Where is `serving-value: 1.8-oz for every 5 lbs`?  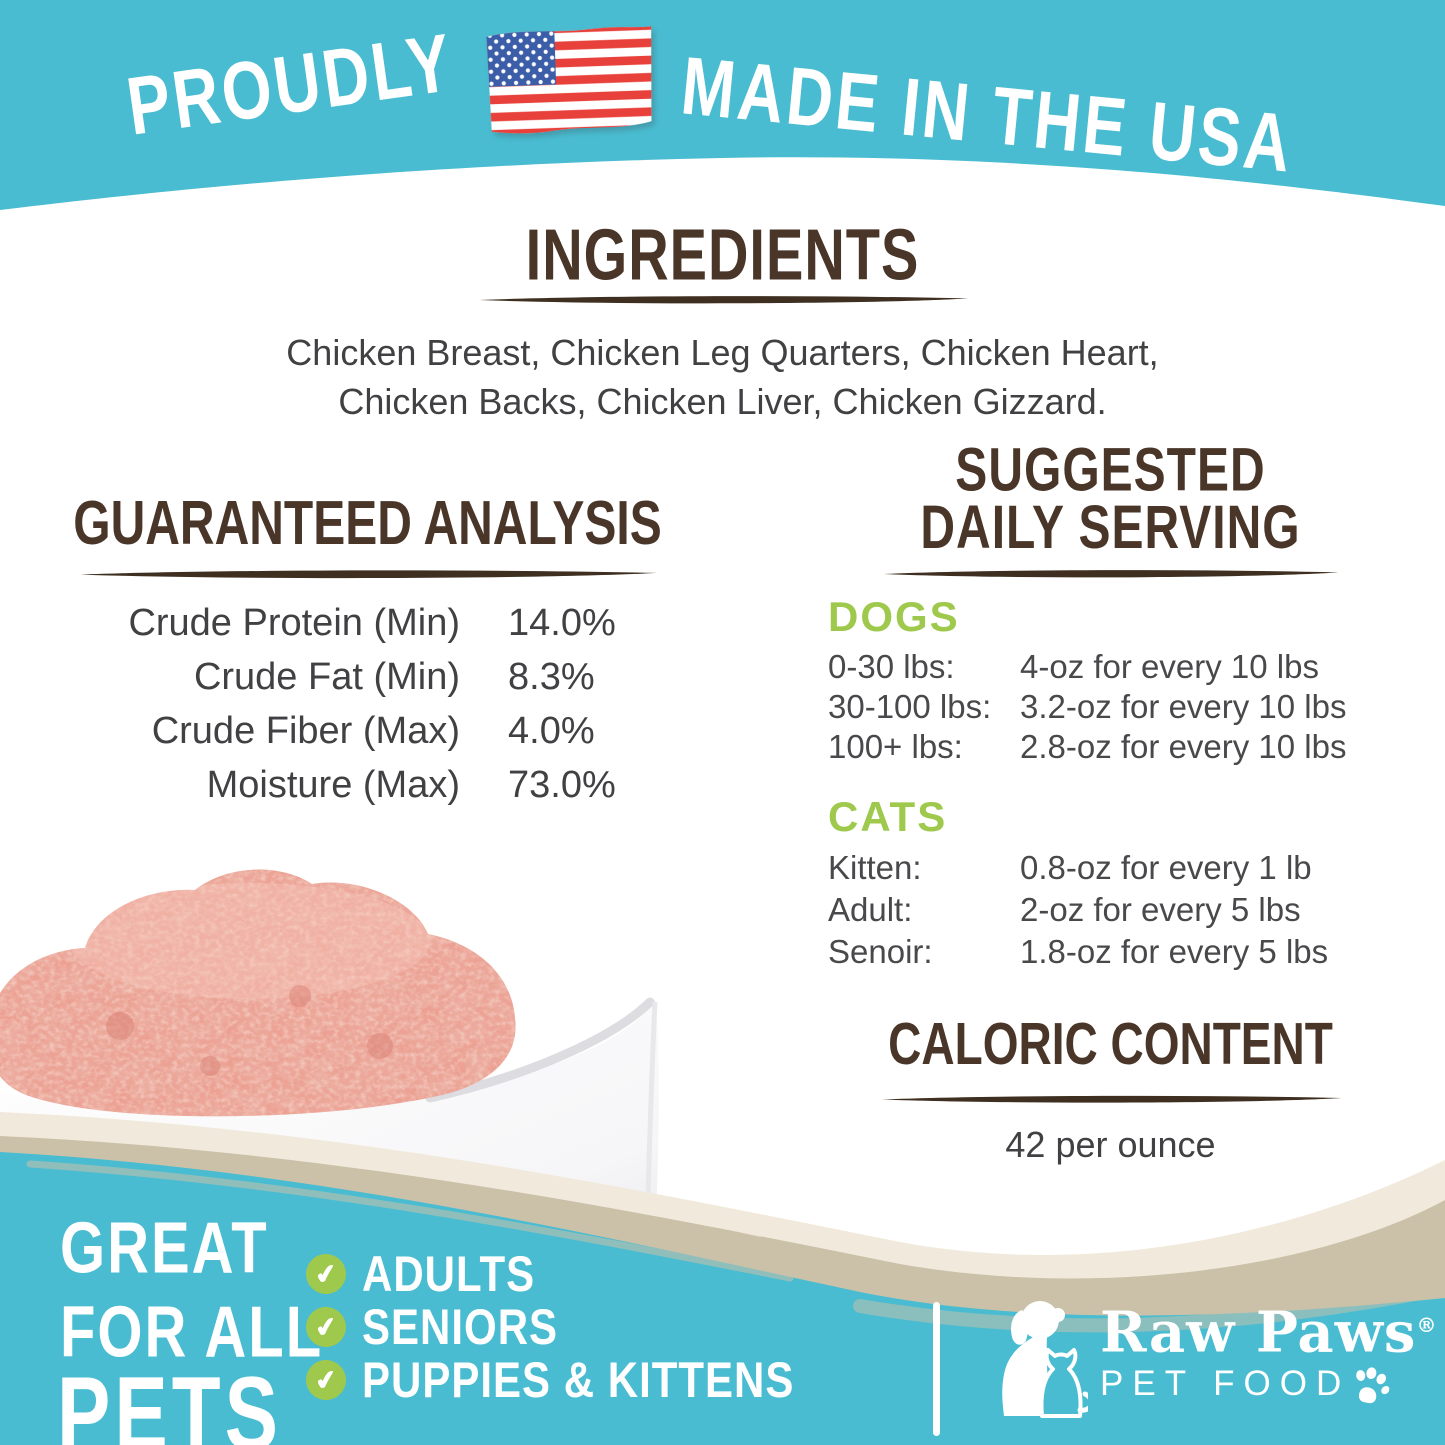 serving-value: 1.8-oz for every 5 lbs is located at coordinates (1174, 951).